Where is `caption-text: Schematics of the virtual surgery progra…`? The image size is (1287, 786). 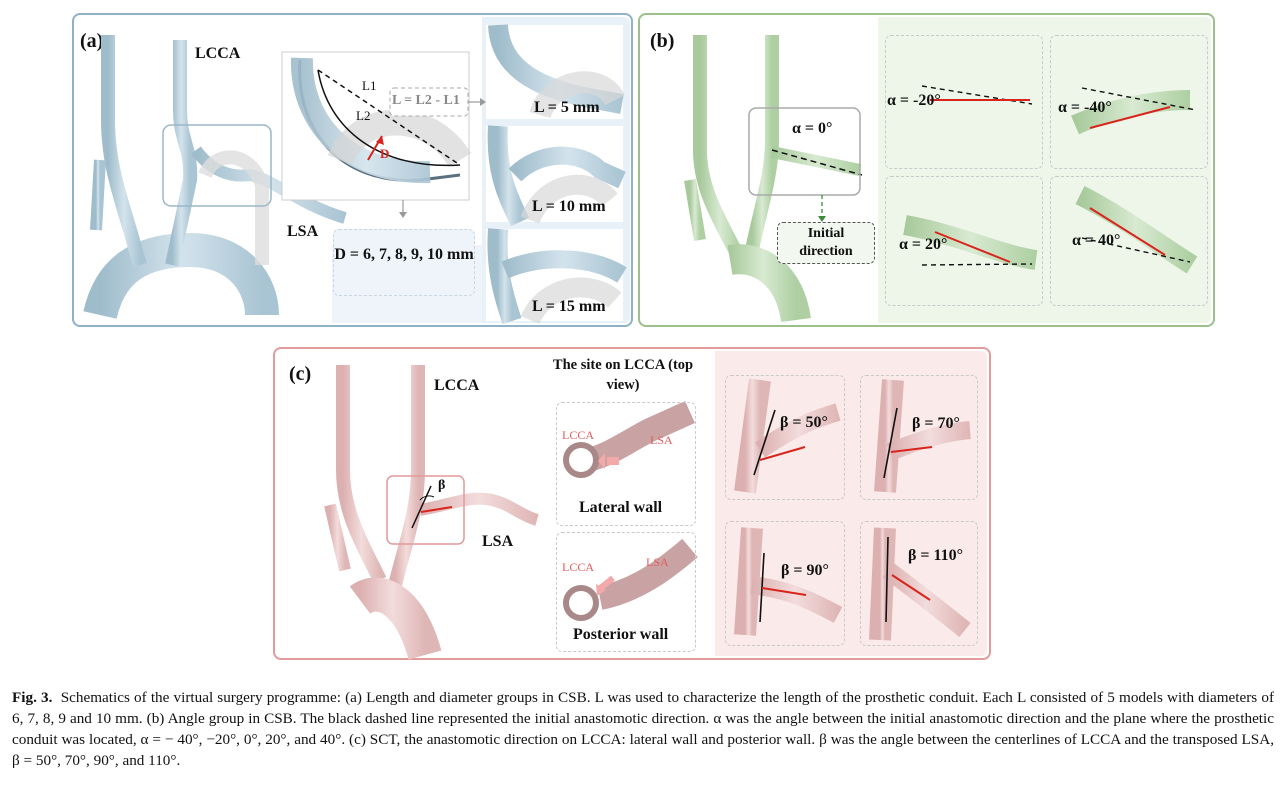 caption-text: Schematics of the virtual surgery progra… is located at coordinates (643, 729).